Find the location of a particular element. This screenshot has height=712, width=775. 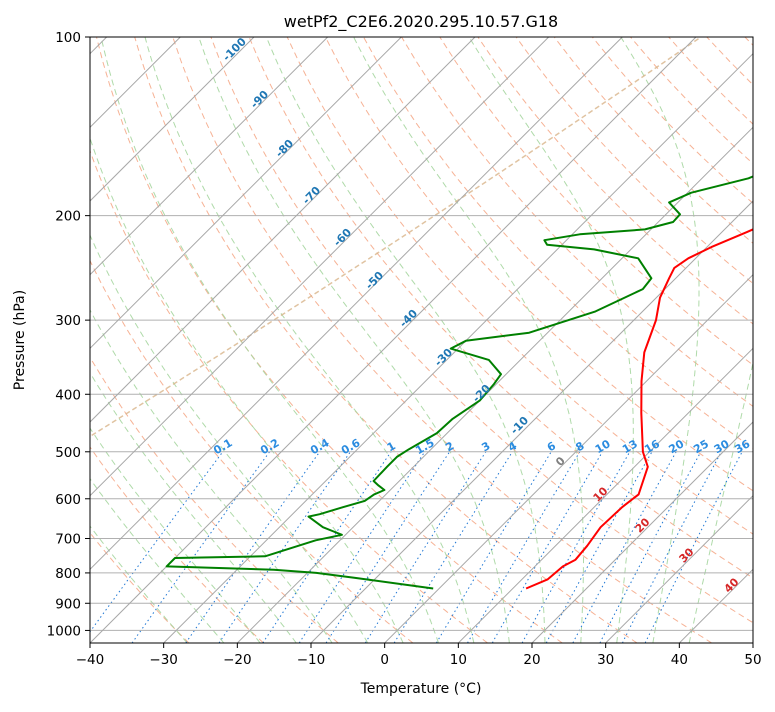

x-tick-label: −40 is located at coordinates (90, 660).